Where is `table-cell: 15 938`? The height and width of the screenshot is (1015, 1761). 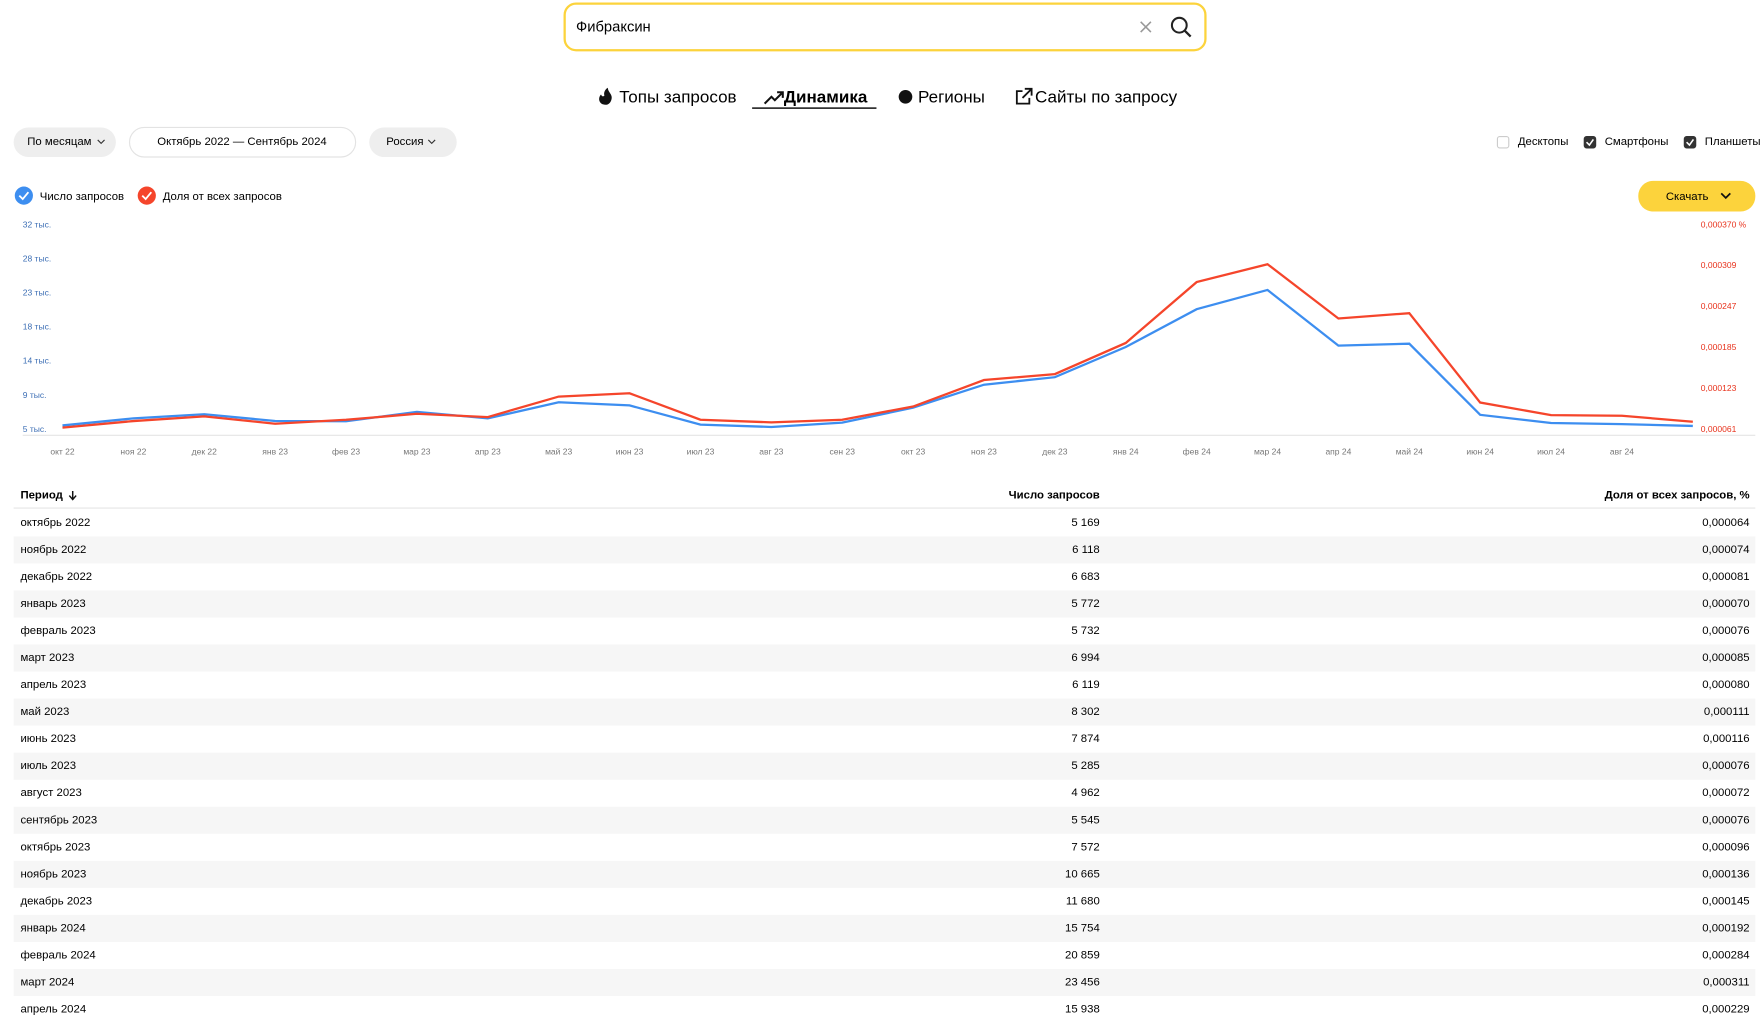 table-cell: 15 938 is located at coordinates (1082, 1009).